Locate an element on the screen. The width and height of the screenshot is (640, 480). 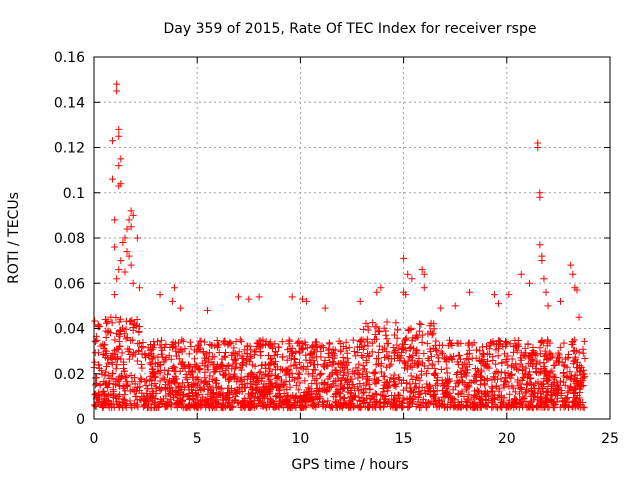
y-tick-label: 0.02 is located at coordinates (69, 375).